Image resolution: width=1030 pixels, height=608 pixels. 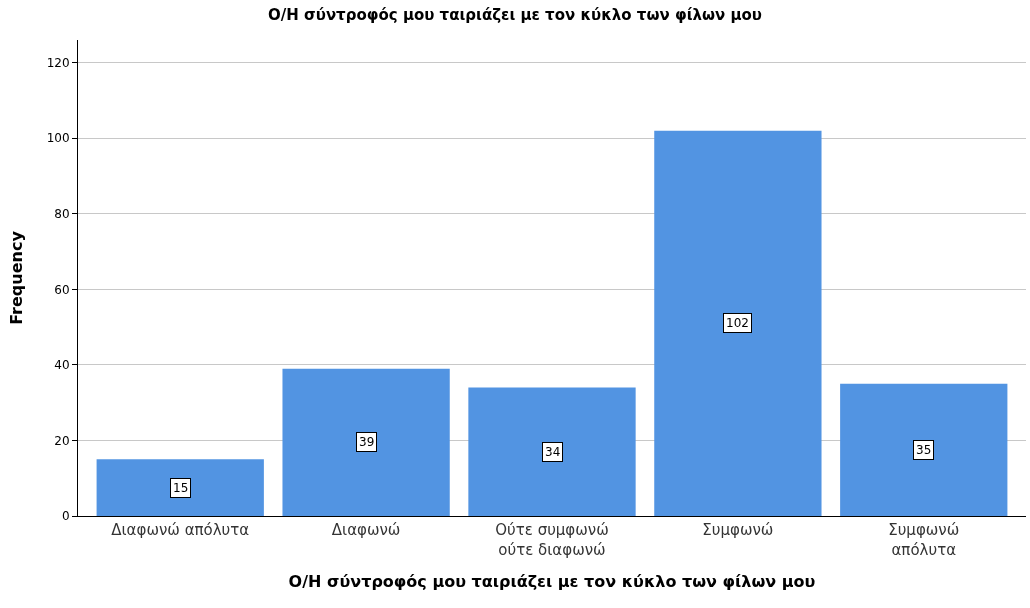 I want to click on y-tick-label: 80, so click(x=62, y=213).